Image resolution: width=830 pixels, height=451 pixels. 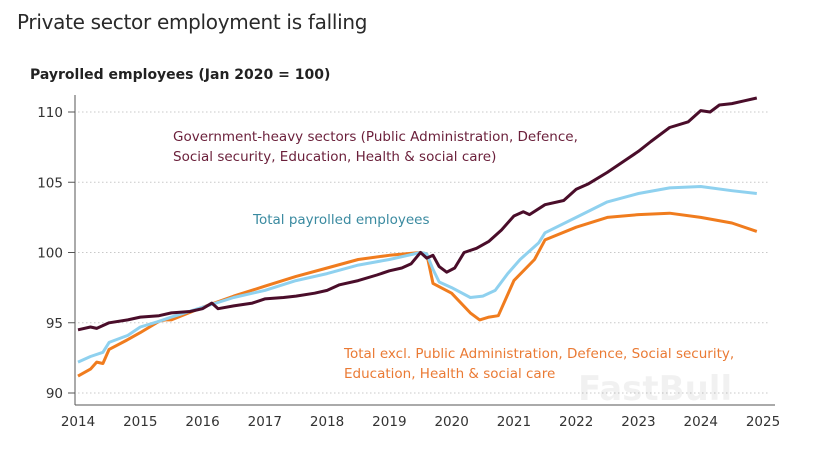 What do you see at coordinates (180, 75) in the screenshot?
I see `y-axis-label: Payrolled employees (Jan 2020 = 100)` at bounding box center [180, 75].